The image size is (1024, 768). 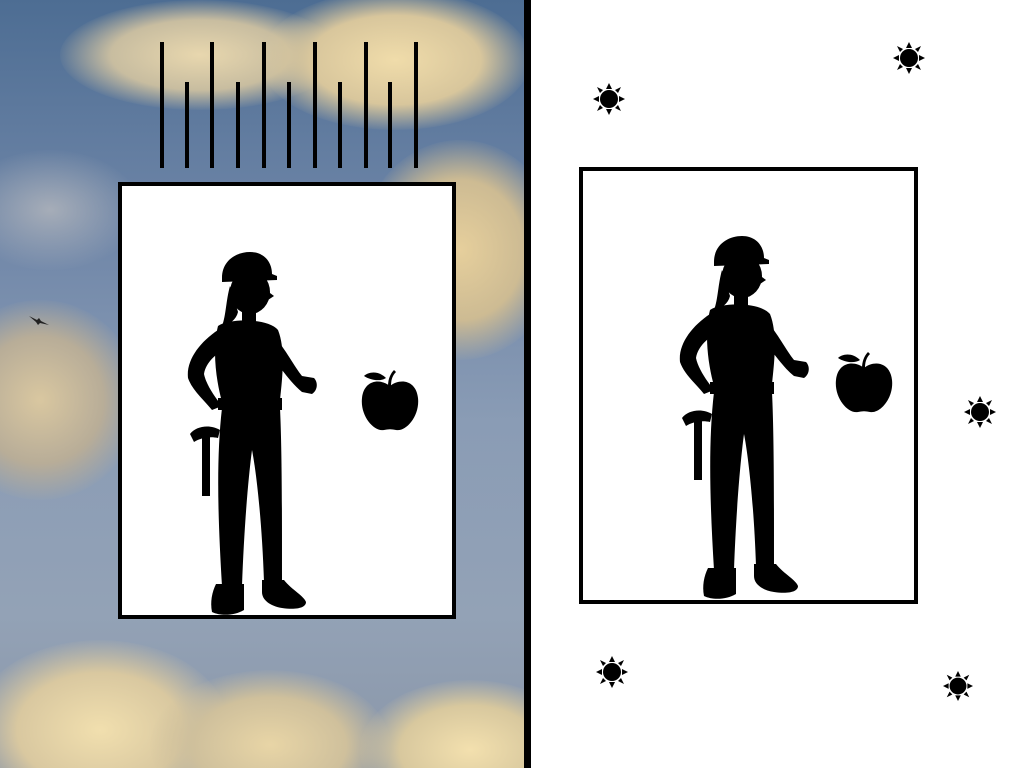 I want to click on bar-pattern-icon, so click(x=289, y=105).